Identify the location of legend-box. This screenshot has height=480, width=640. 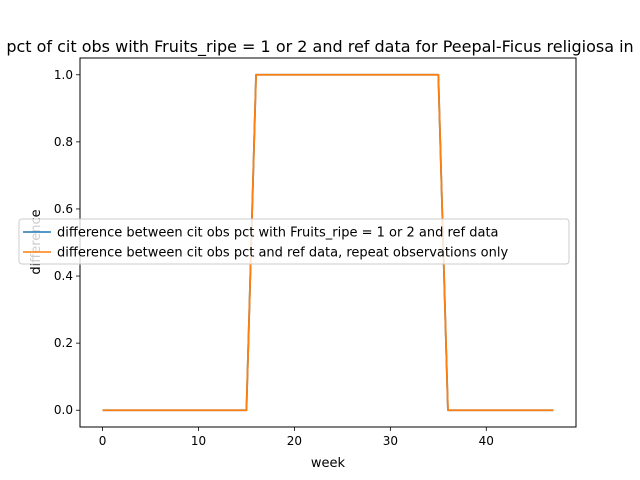
(294, 241).